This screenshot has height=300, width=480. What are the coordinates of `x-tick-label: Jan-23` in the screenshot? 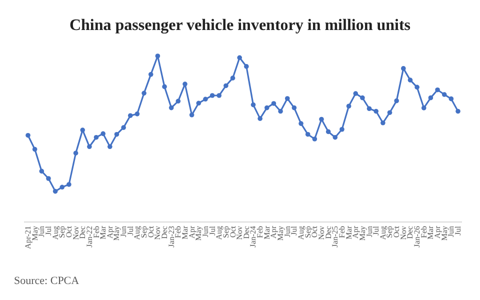 It's located at (171, 237).